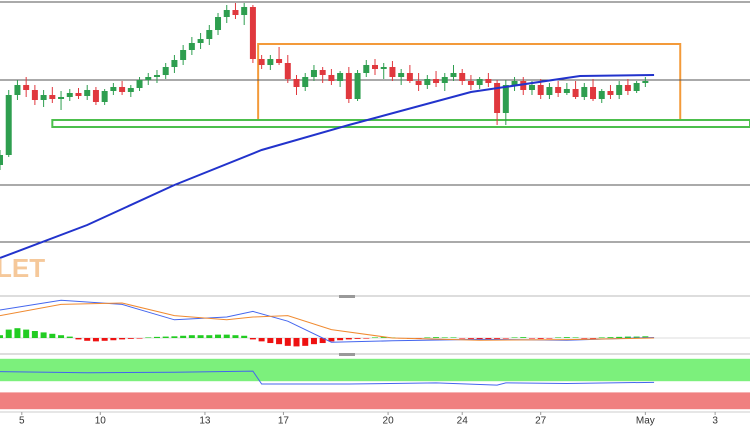 The width and height of the screenshot is (750, 435). What do you see at coordinates (22, 421) in the screenshot?
I see `x-tick-label: 5` at bounding box center [22, 421].